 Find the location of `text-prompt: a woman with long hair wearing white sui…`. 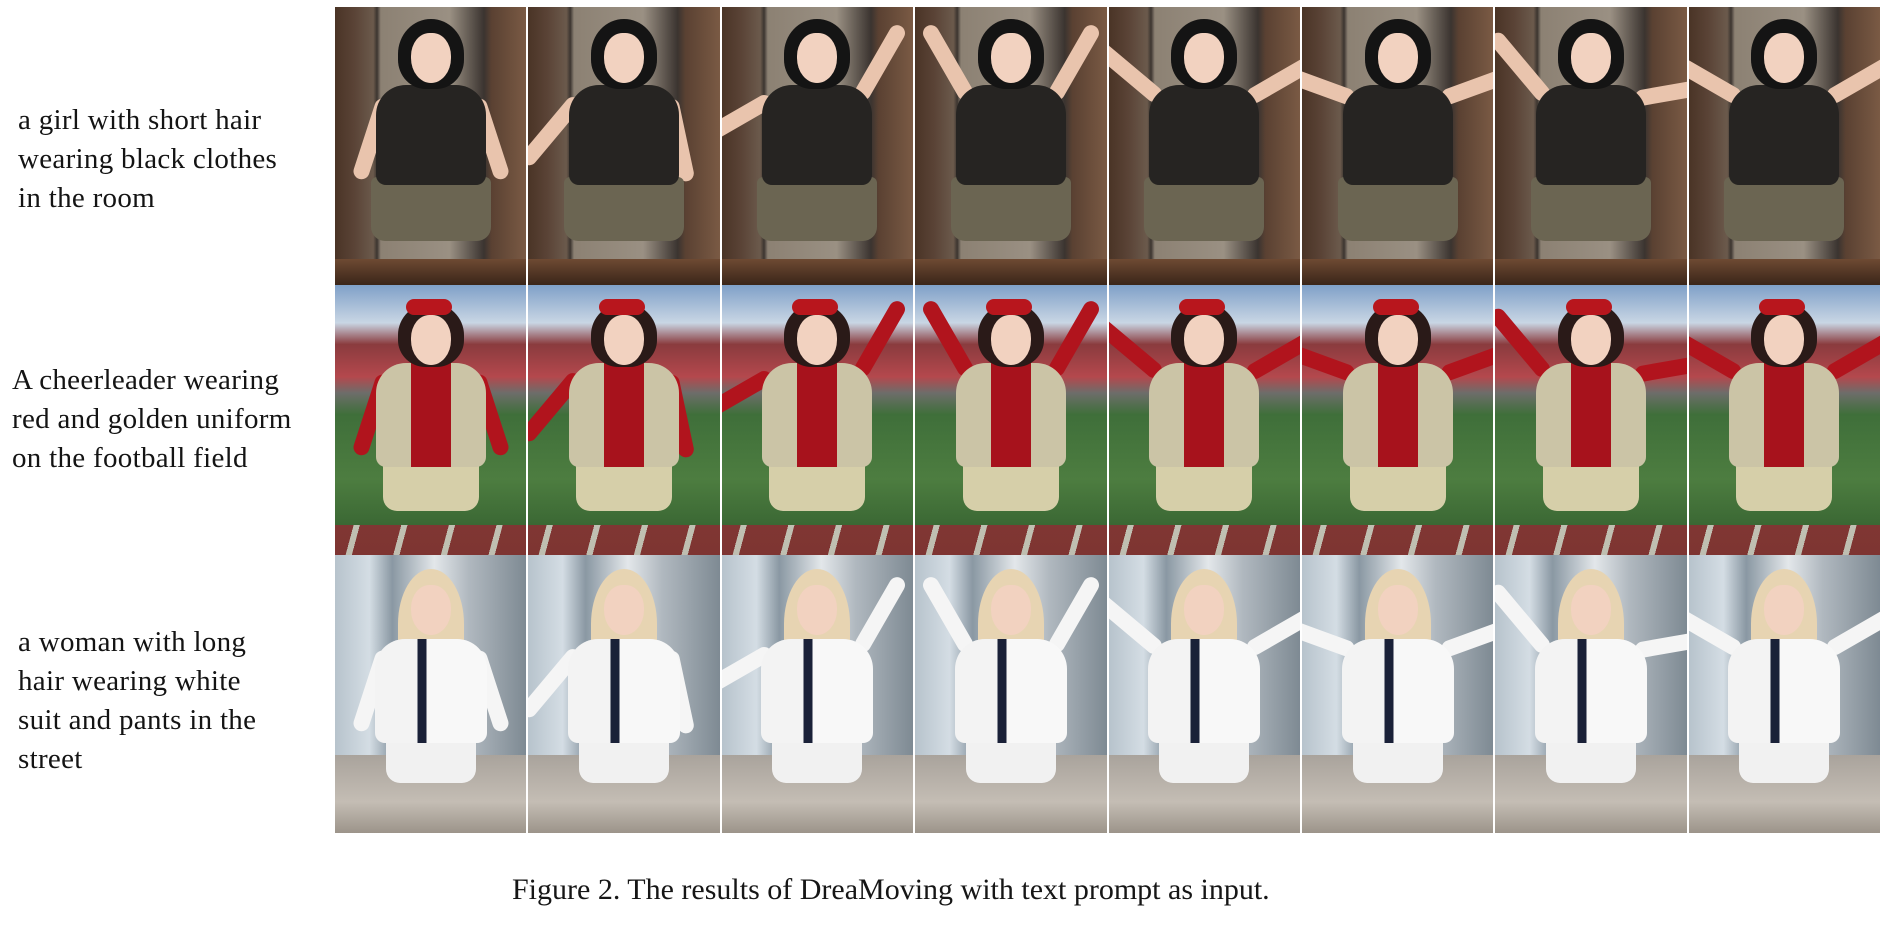

text-prompt: a woman with long hair wearing white sui… is located at coordinates (137, 700).